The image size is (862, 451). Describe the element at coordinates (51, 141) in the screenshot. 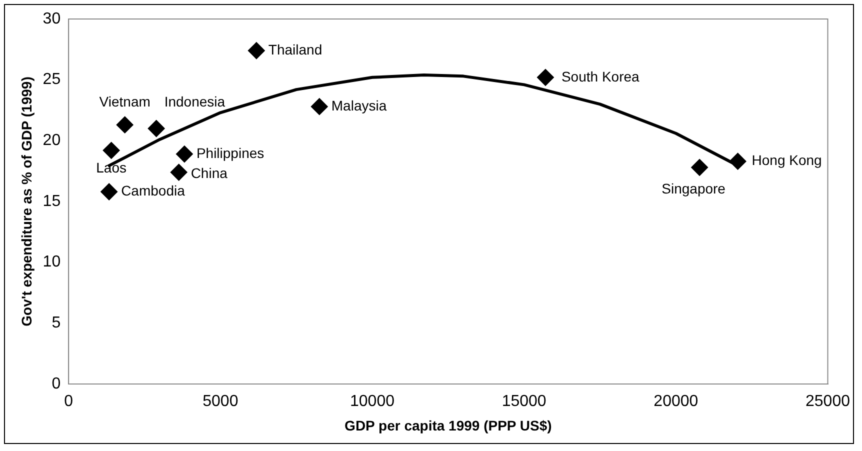

I see `y-tick-label: 20` at that location.